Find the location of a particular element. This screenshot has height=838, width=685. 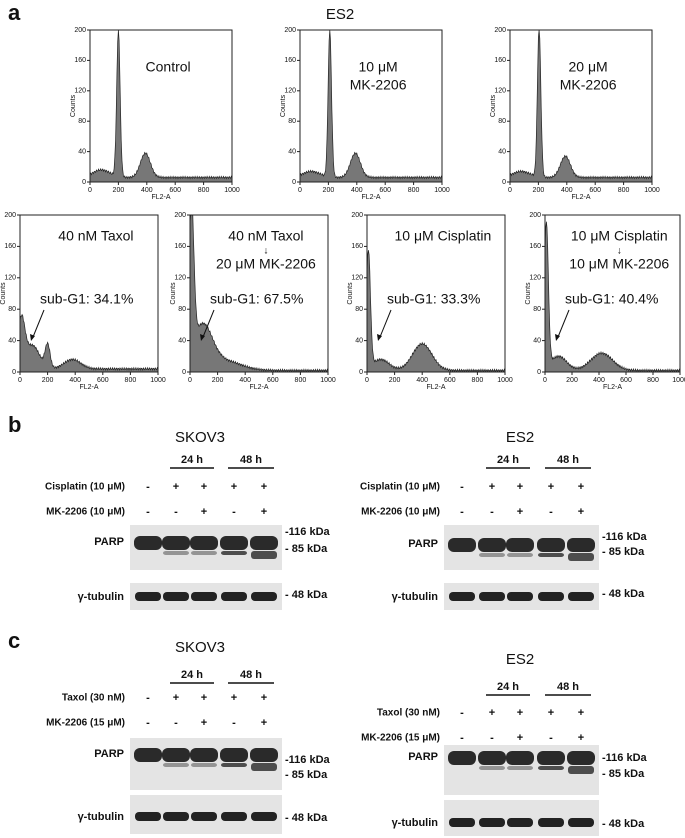

arrow-head is located at coordinates (379, 337).